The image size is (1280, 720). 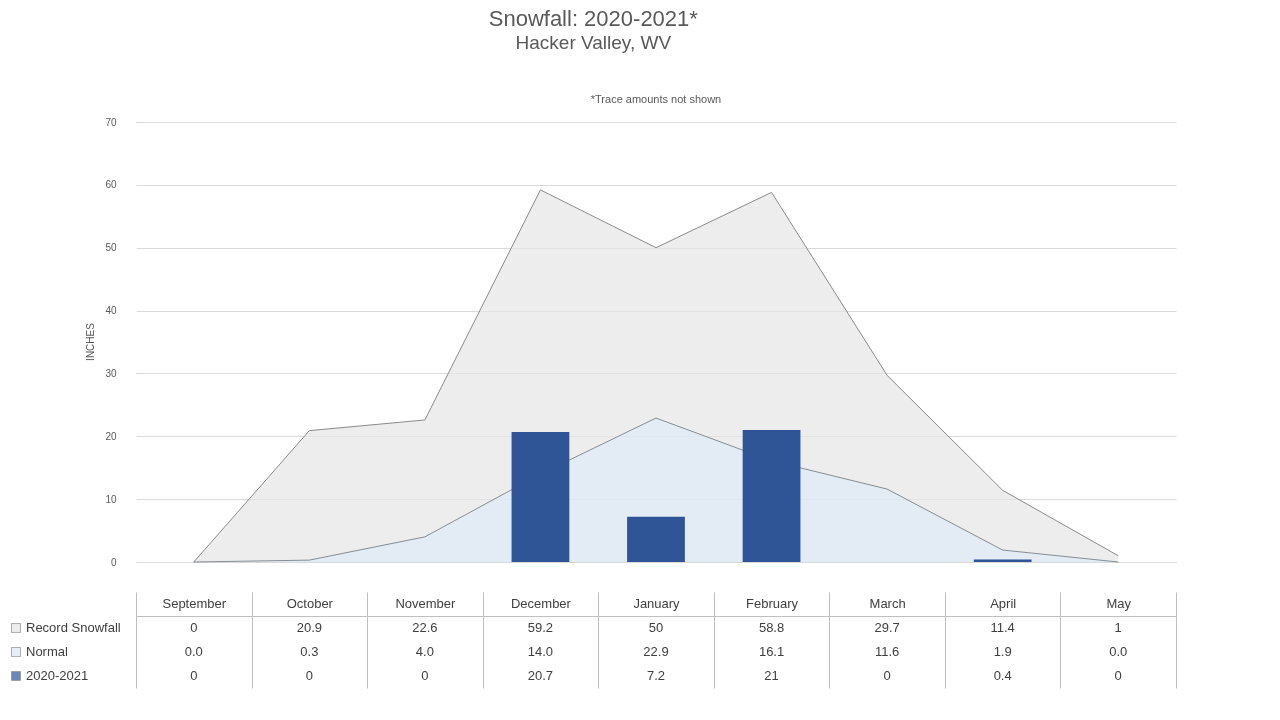 What do you see at coordinates (771, 627) in the screenshot?
I see `data-label: 58.8` at bounding box center [771, 627].